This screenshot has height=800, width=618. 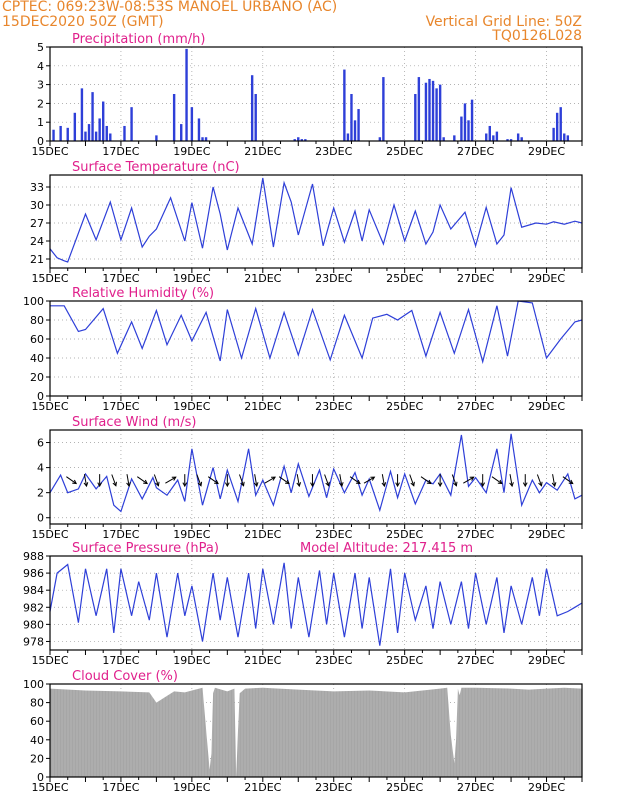 What do you see at coordinates (40, 85) in the screenshot?
I see `y-tick-label: 3` at bounding box center [40, 85].